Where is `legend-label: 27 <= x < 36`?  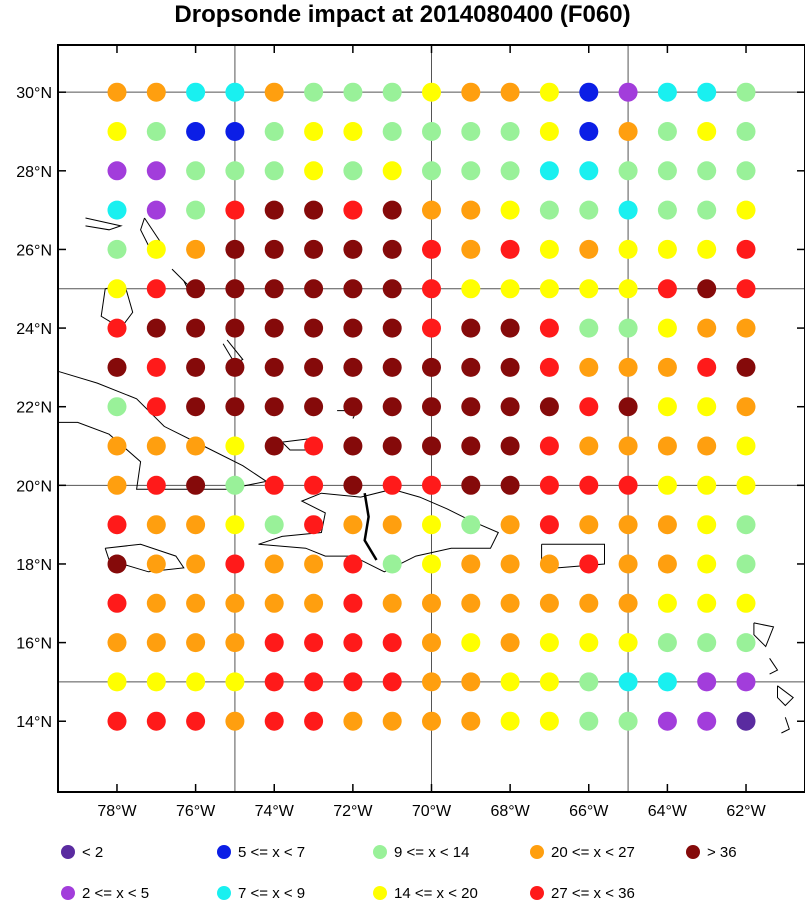
legend-label: 27 <= x < 36 is located at coordinates (593, 892).